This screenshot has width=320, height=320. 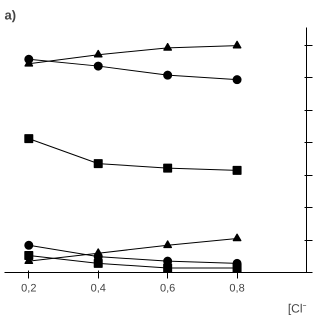 What do you see at coordinates (237, 288) in the screenshot?
I see `x-tick-label: 0,8` at bounding box center [237, 288].